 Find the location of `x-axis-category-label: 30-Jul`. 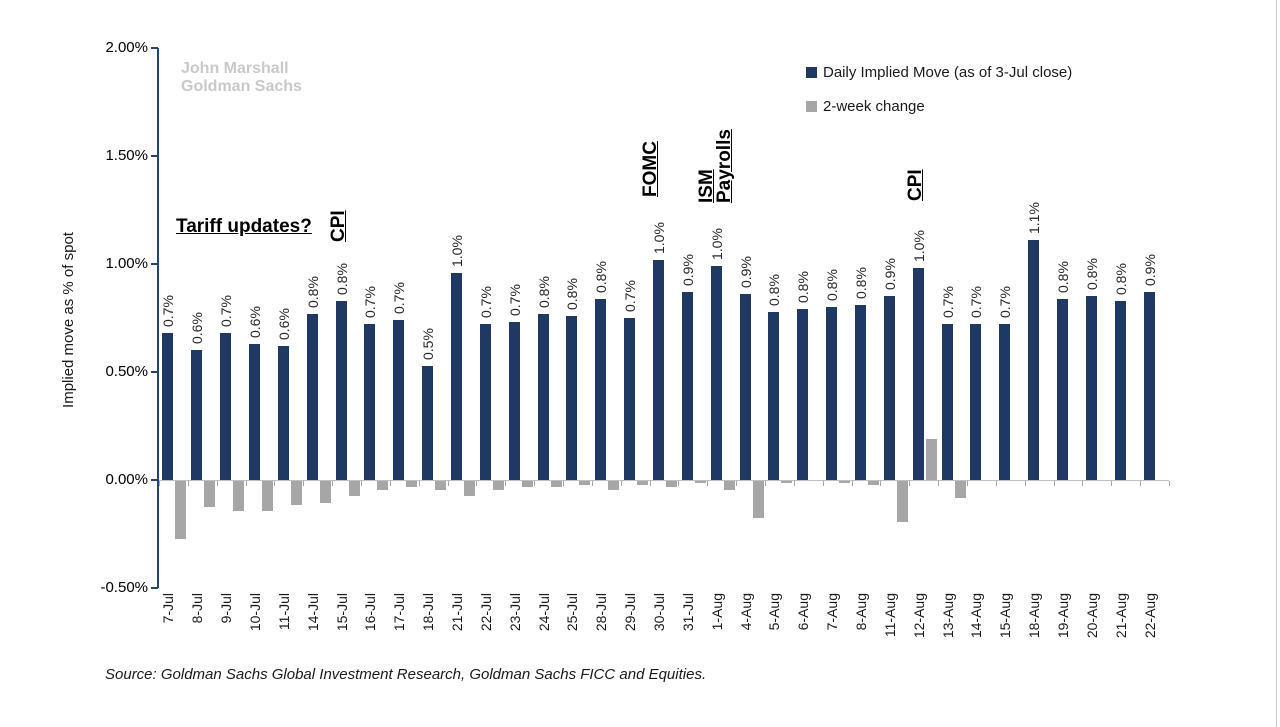

x-axis-category-label: 30-Jul is located at coordinates (659, 612).